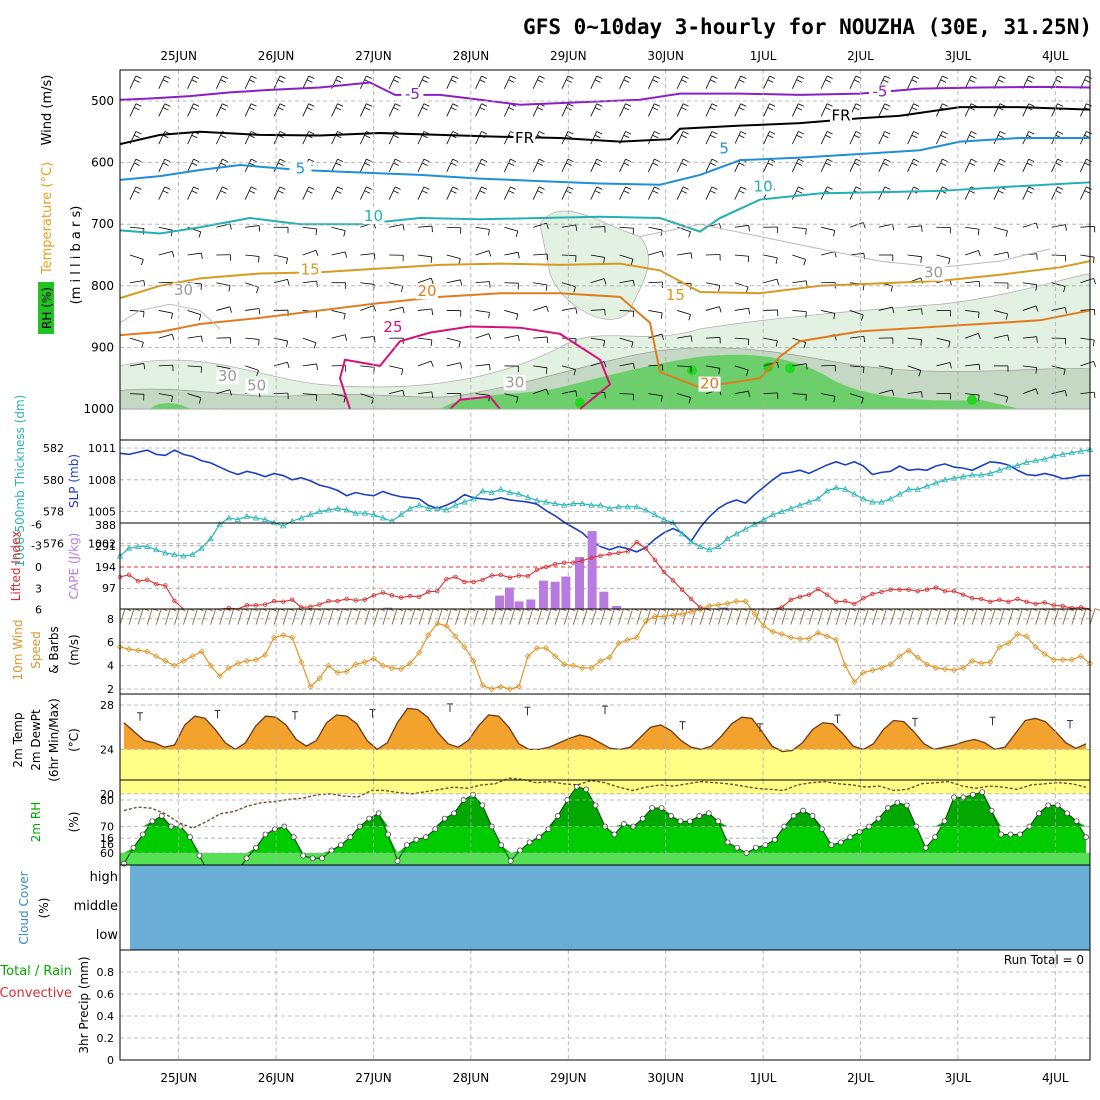 The height and width of the screenshot is (1100, 1100). Describe the element at coordinates (860, 1078) in the screenshot. I see `date-label-bottom: 2JUL` at that location.